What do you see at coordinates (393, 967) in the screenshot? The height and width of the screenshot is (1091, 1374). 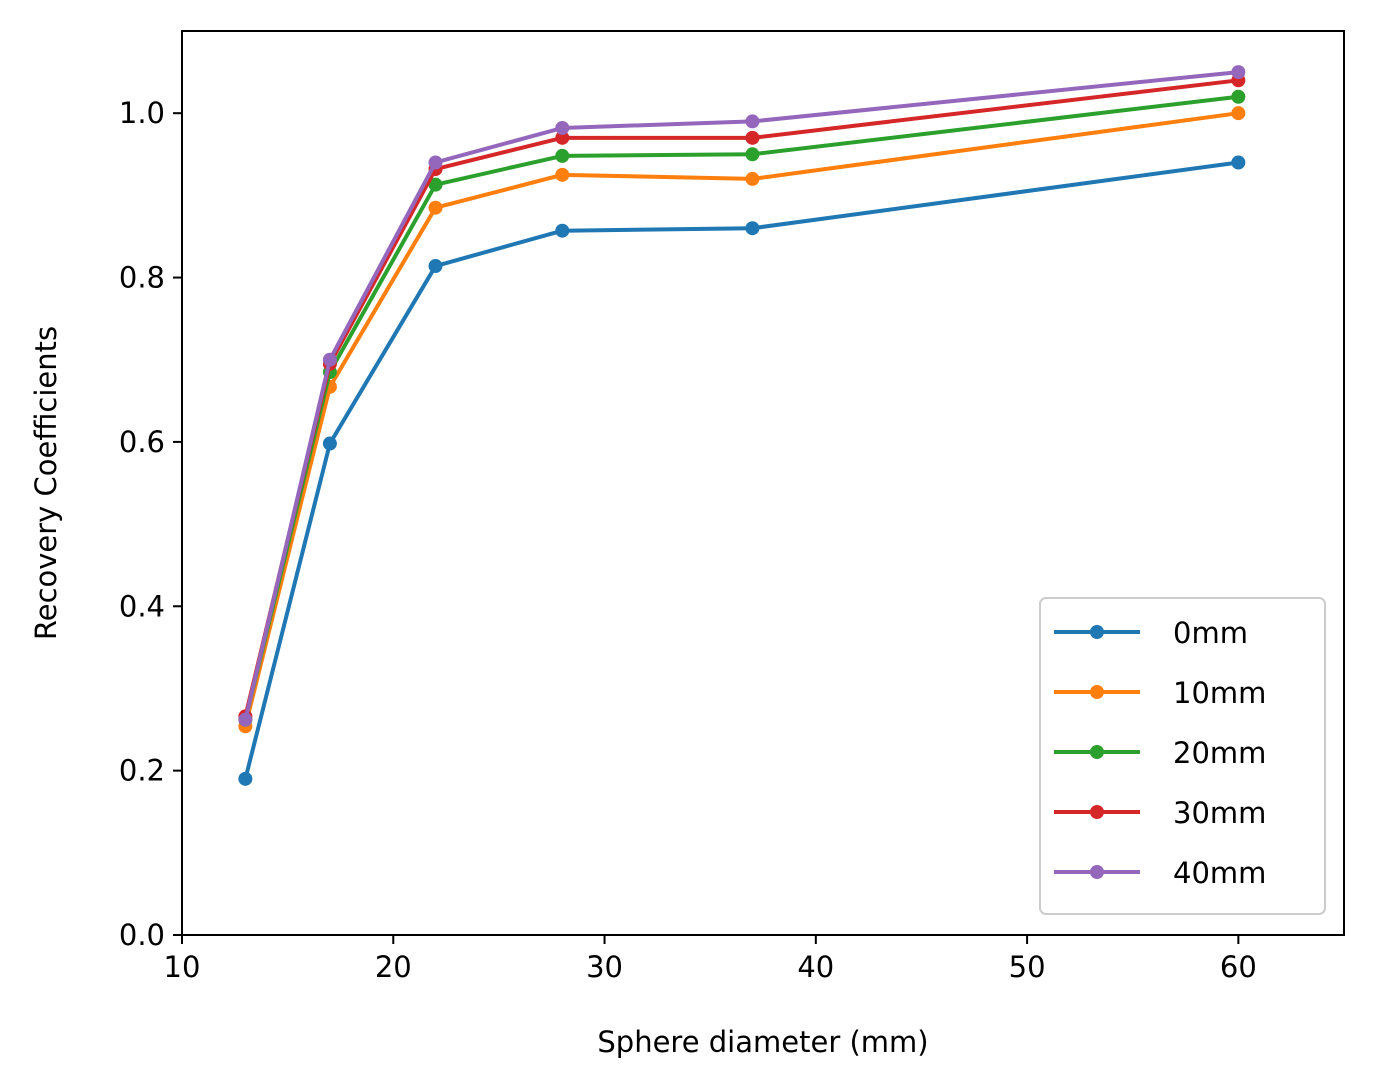 I see `x-tick-label: 20` at bounding box center [393, 967].